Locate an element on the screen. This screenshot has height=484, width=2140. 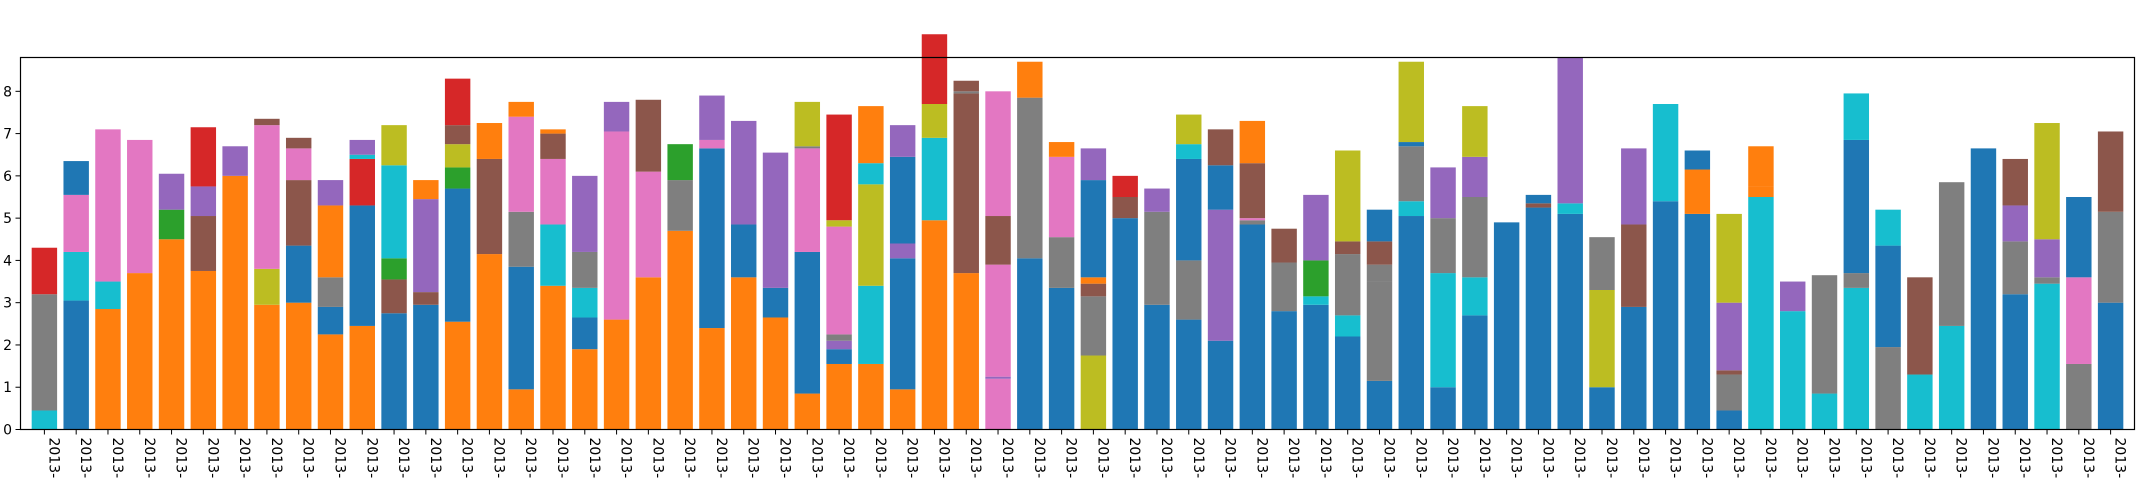
x-tick-label-27: 2013- is located at coordinates (912, 458).